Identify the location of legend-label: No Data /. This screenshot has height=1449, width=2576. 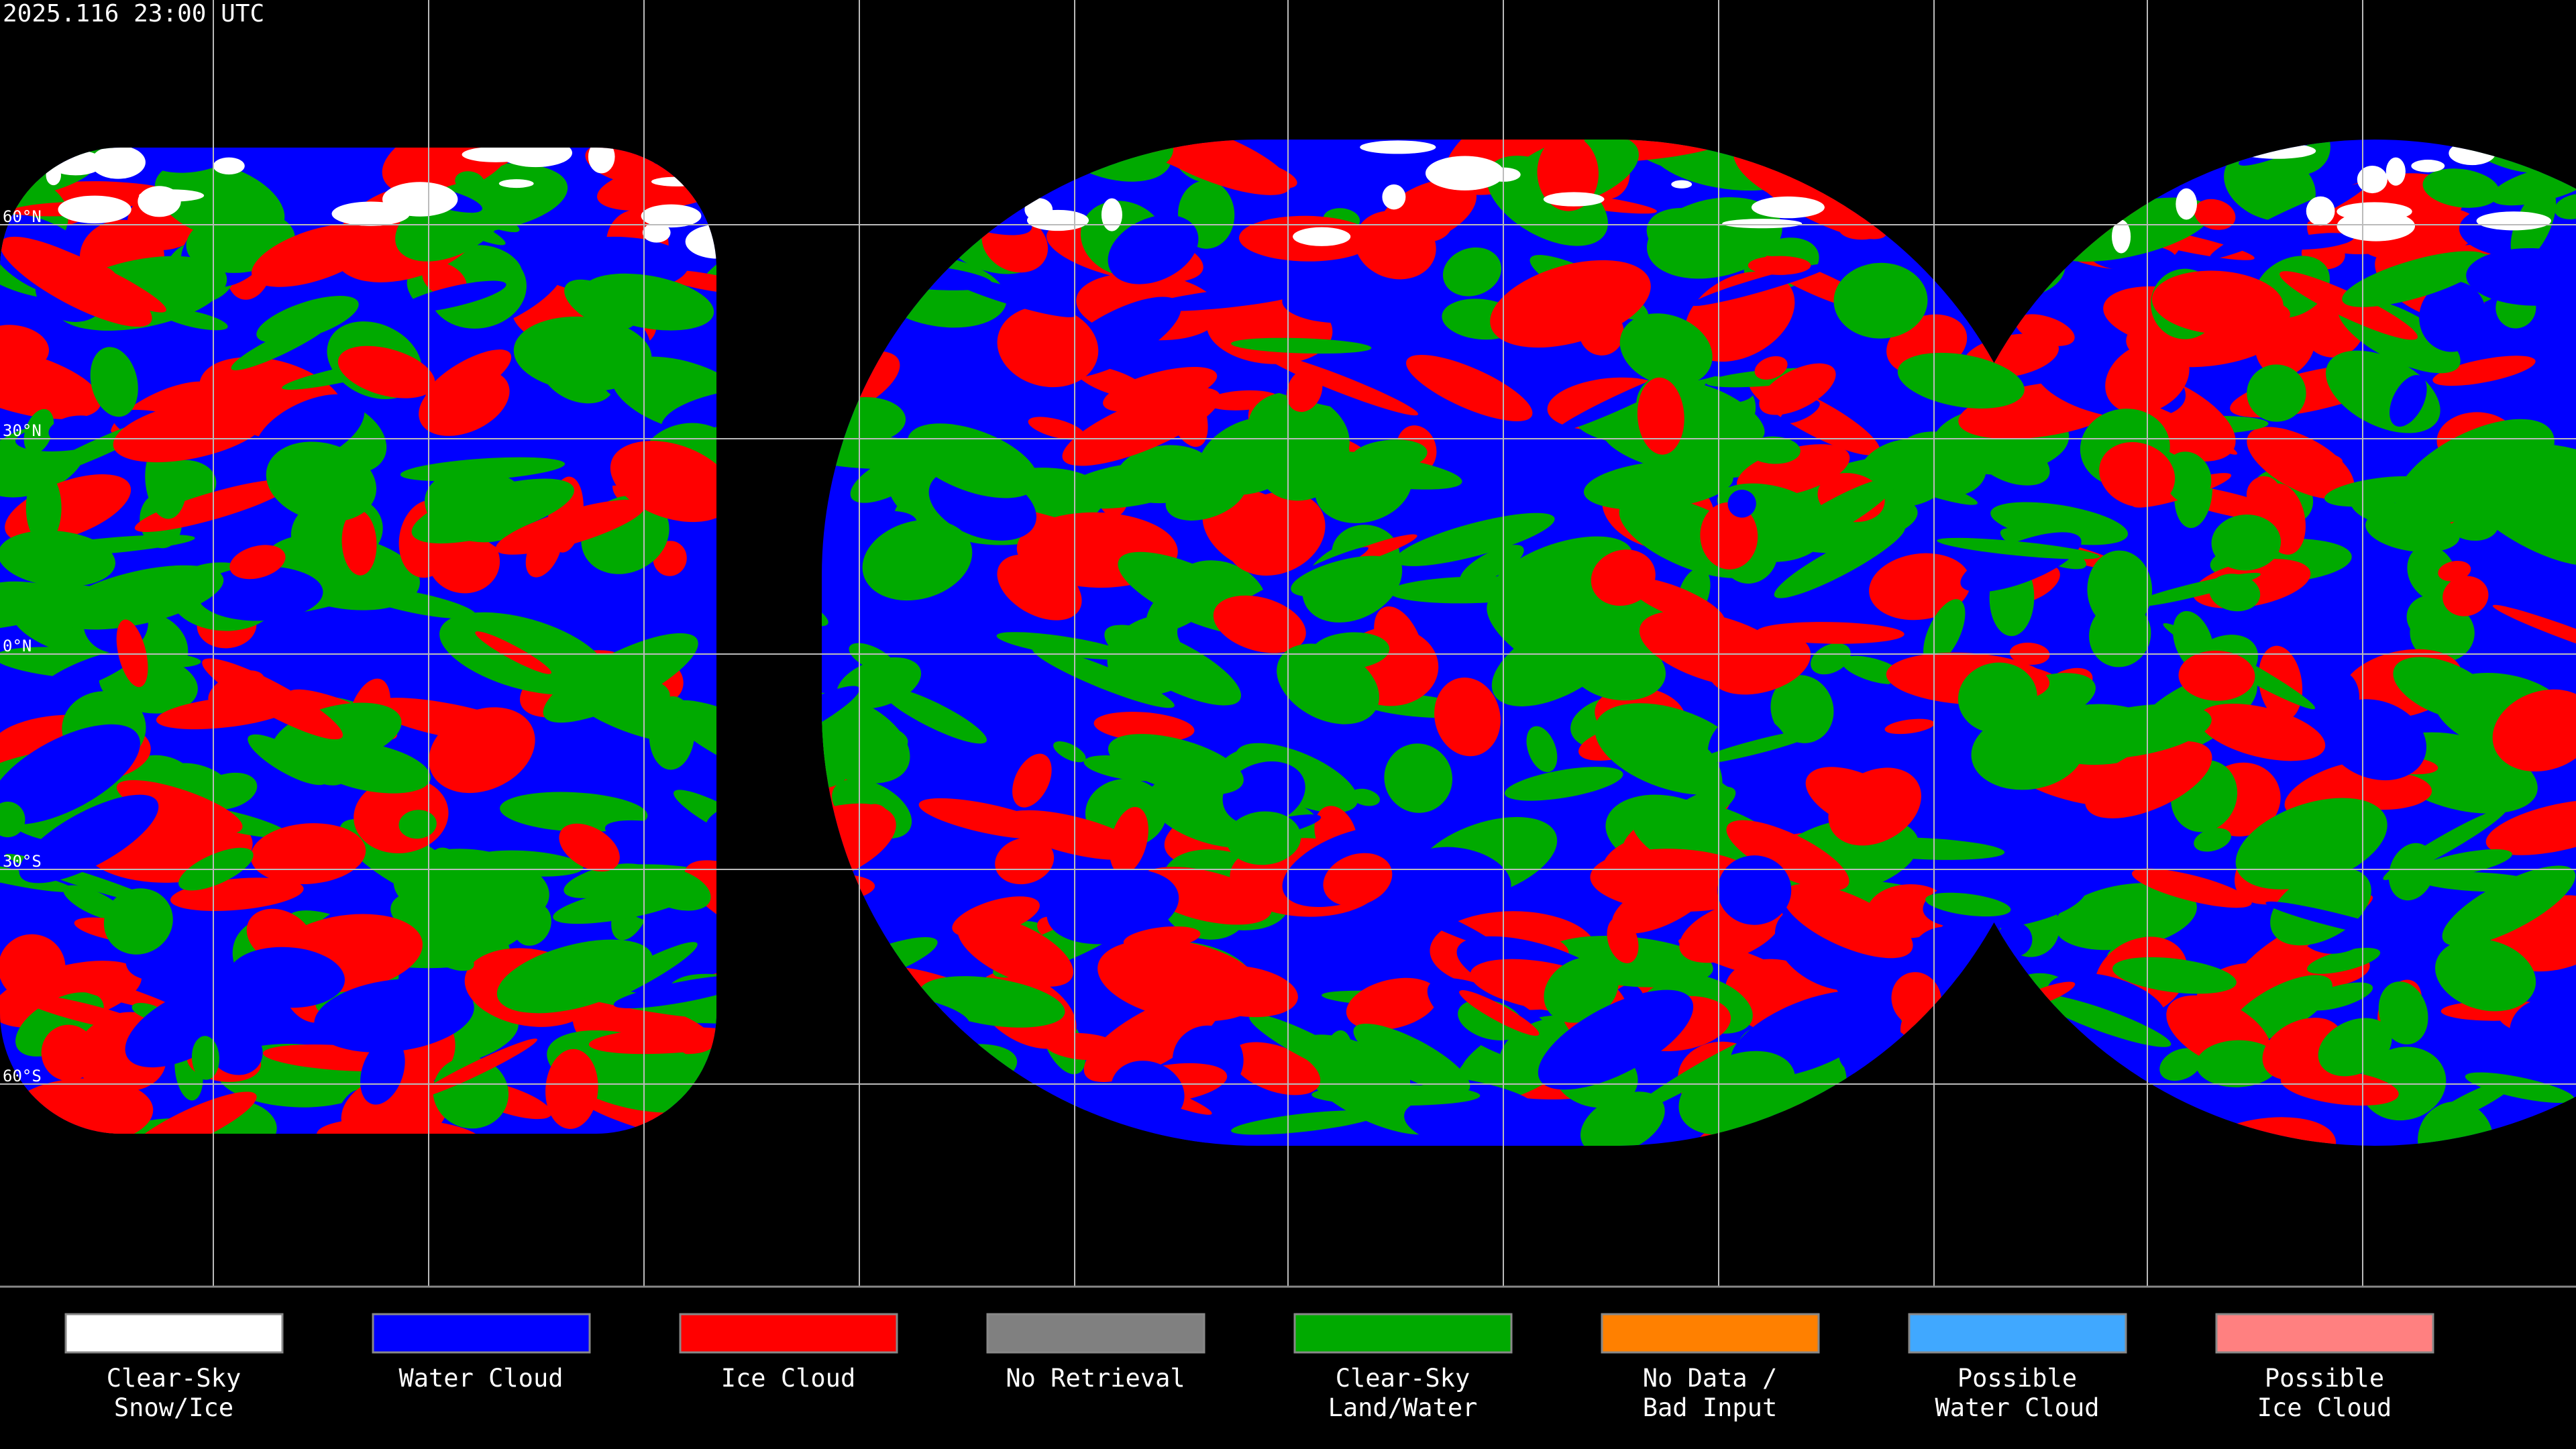
(1710, 1378).